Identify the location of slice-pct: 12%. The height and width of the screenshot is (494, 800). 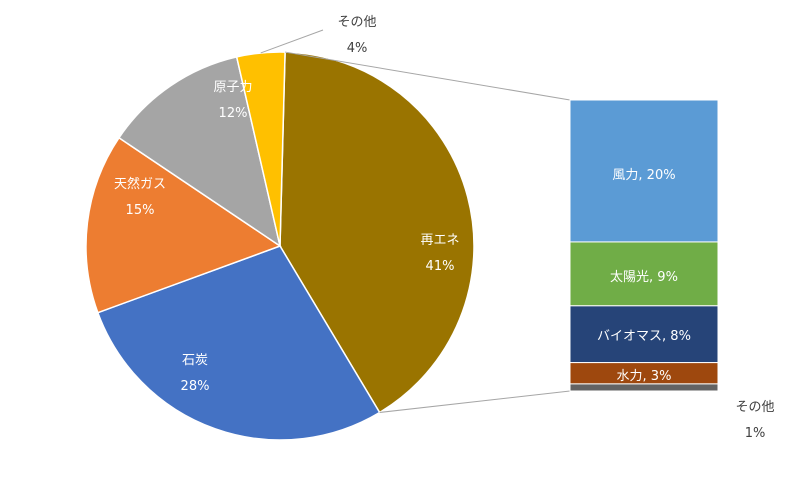
(233, 113).